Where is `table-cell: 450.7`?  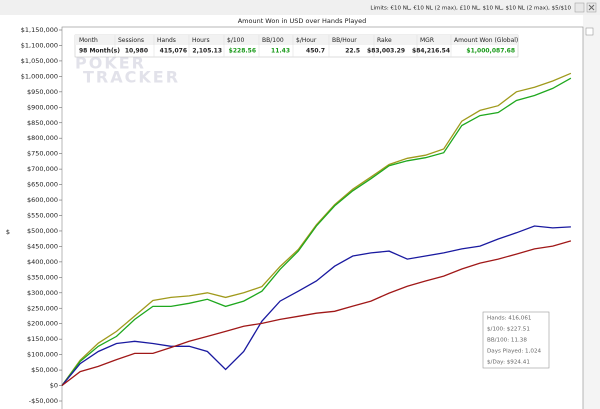
table-cell: 450.7 is located at coordinates (315, 51).